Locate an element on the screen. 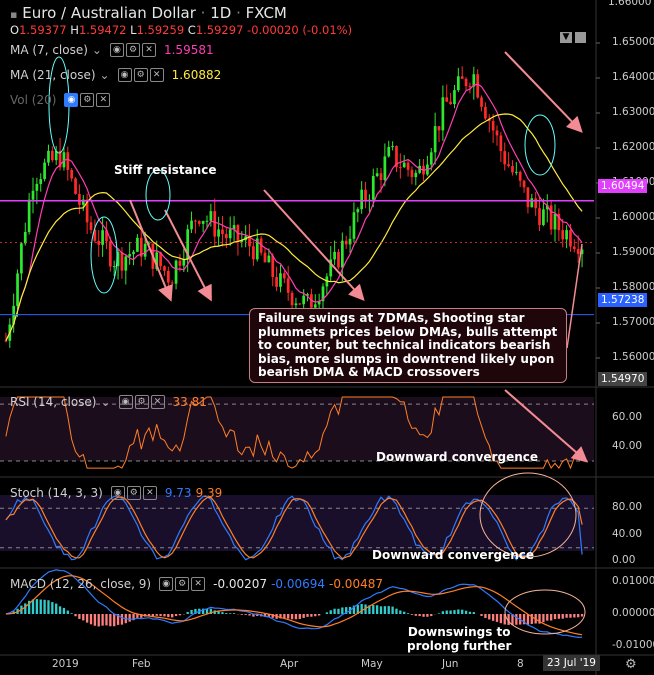  current-date-badge: 23 Jul '19 is located at coordinates (571, 663).